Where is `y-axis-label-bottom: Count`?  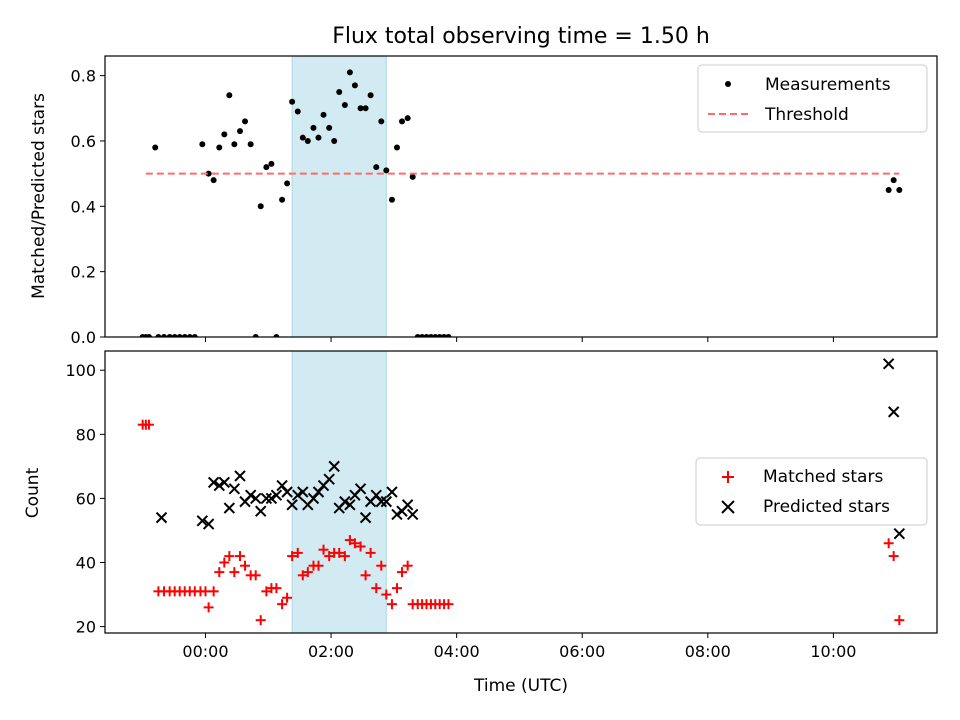
y-axis-label-bottom: Count is located at coordinates (33, 492).